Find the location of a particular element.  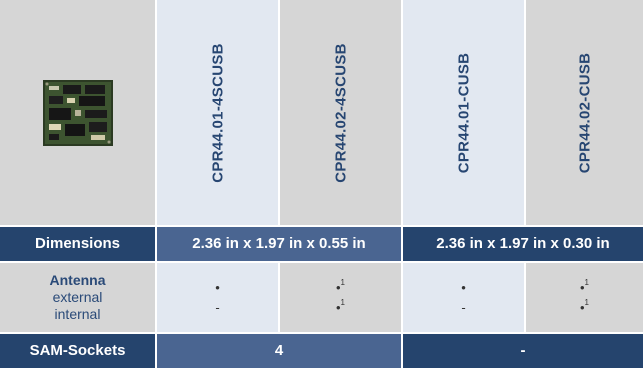

sam-value-2: - is located at coordinates (523, 350).